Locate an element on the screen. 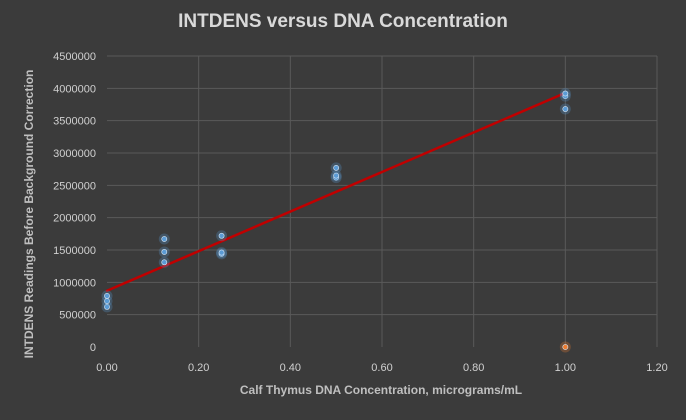 Image resolution: width=686 pixels, height=420 pixels. y-tick-label: 2500000 is located at coordinates (74, 186).